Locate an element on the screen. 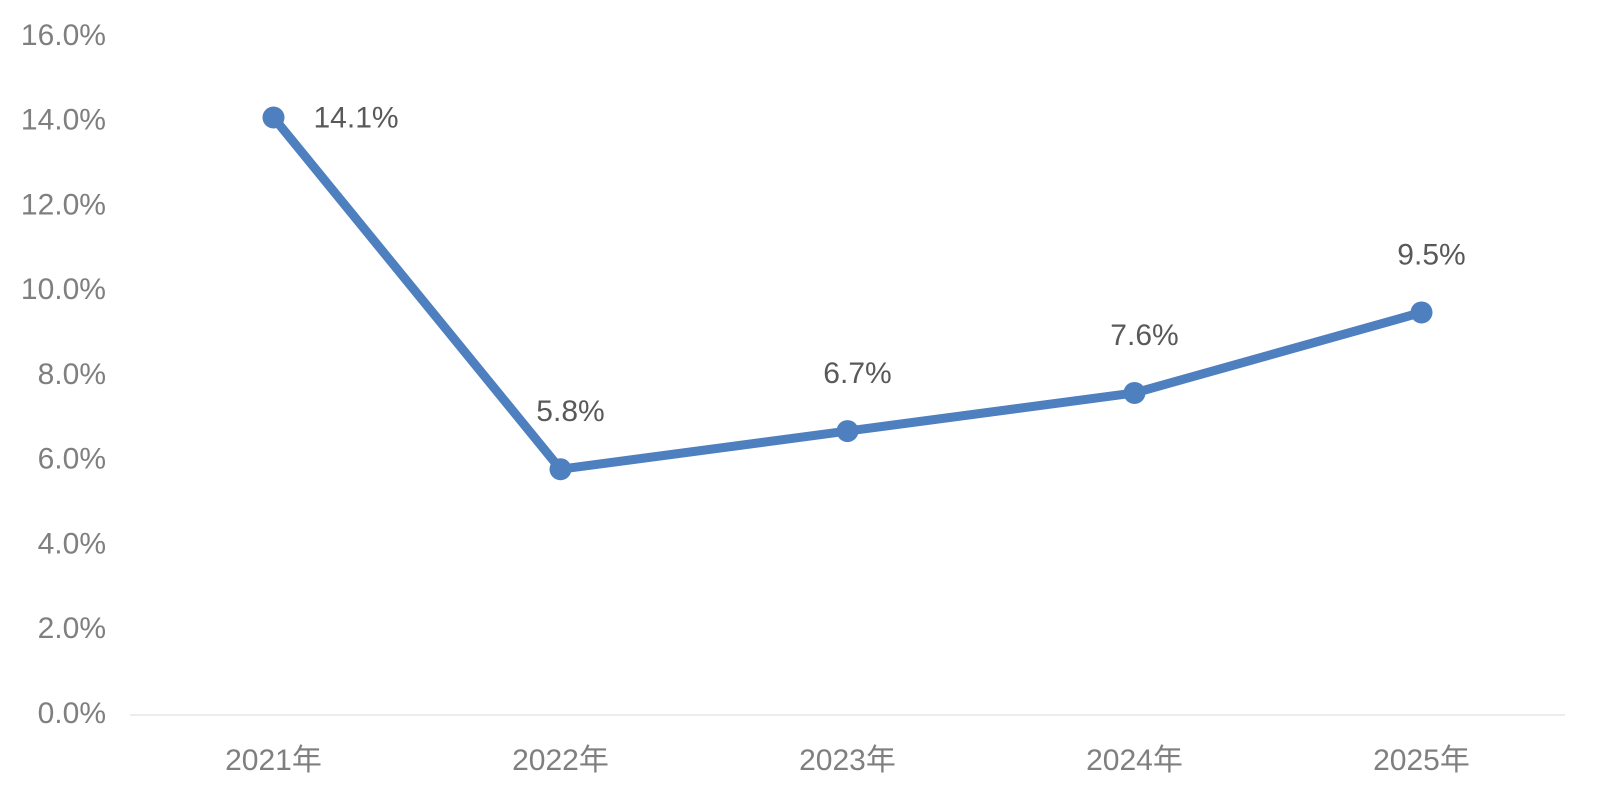  y-tick-label: 16.0% is located at coordinates (63, 35).